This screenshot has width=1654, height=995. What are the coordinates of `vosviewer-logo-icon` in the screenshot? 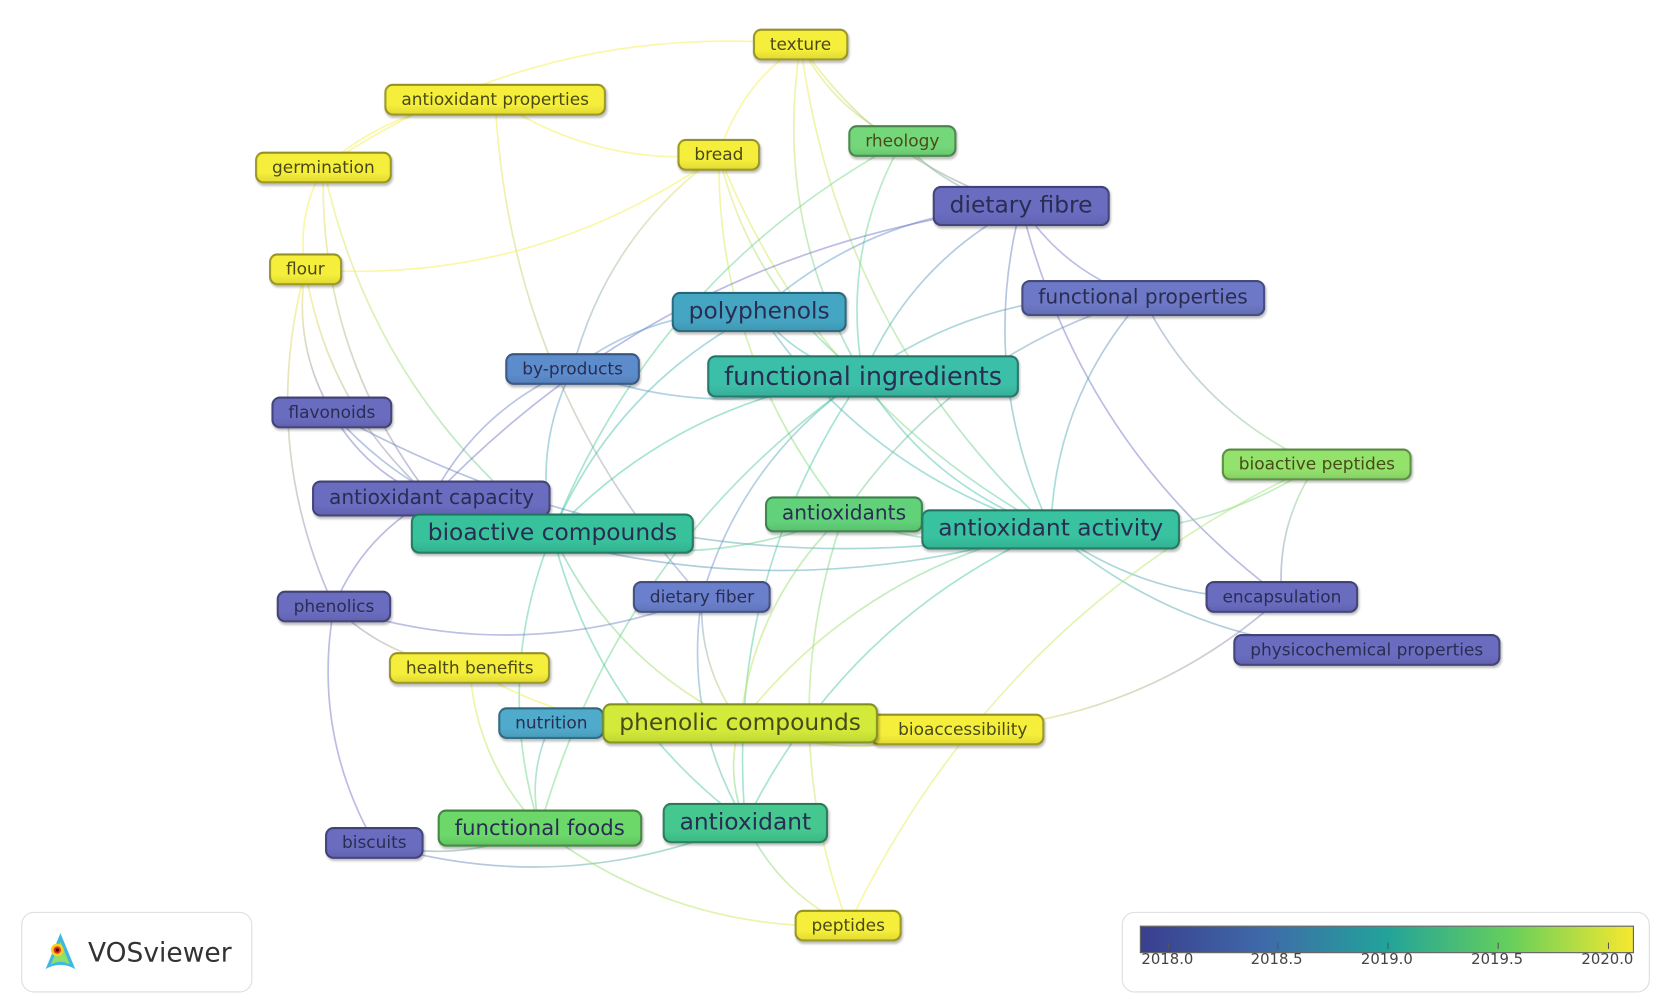 It's located at (60, 951).